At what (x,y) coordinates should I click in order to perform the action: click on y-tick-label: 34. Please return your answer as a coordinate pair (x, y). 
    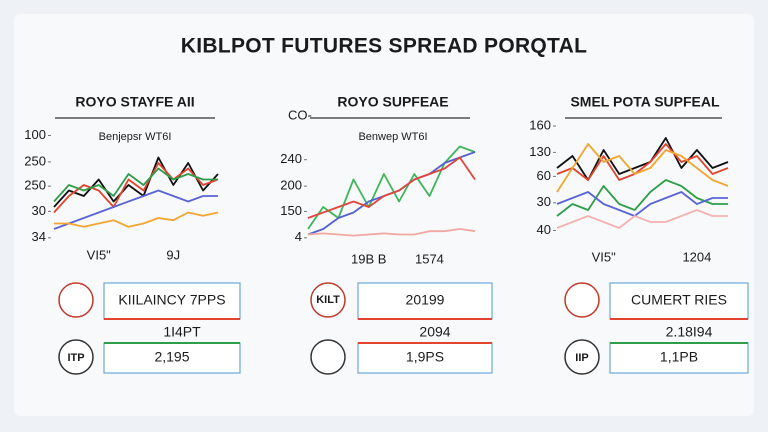
    Looking at the image, I should click on (39, 236).